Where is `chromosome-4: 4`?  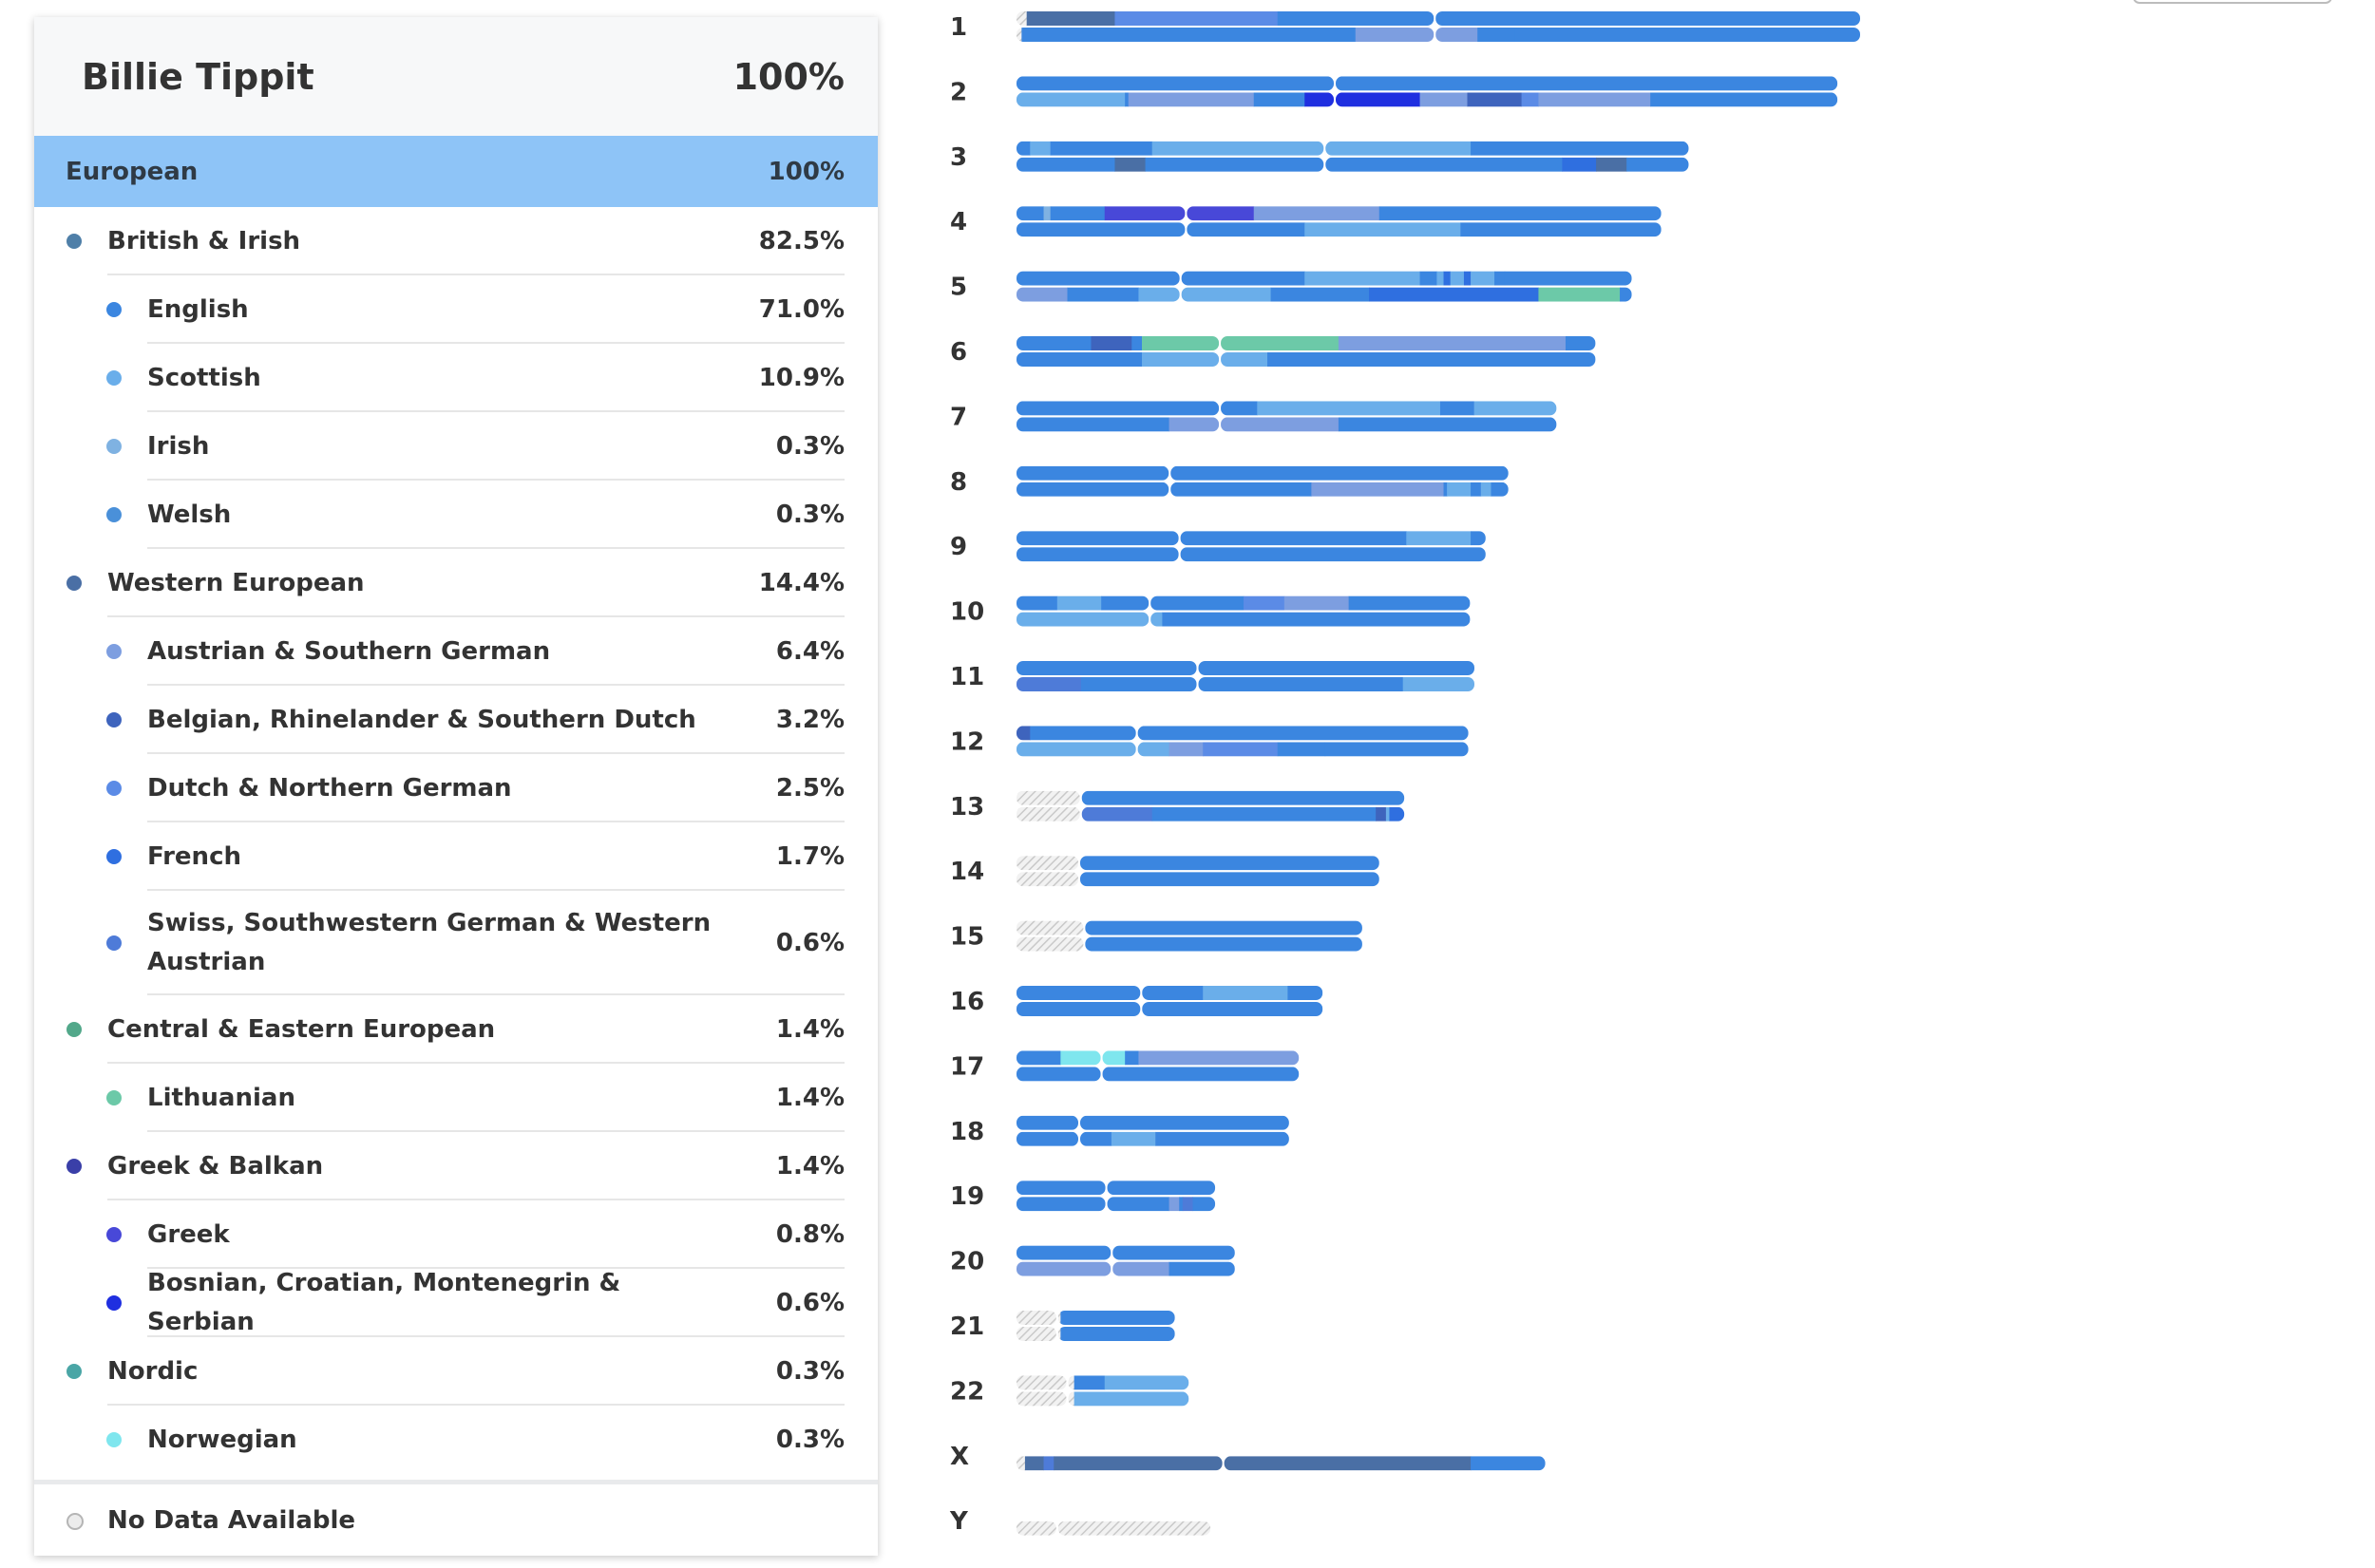 chromosome-4: 4 is located at coordinates (1306, 221).